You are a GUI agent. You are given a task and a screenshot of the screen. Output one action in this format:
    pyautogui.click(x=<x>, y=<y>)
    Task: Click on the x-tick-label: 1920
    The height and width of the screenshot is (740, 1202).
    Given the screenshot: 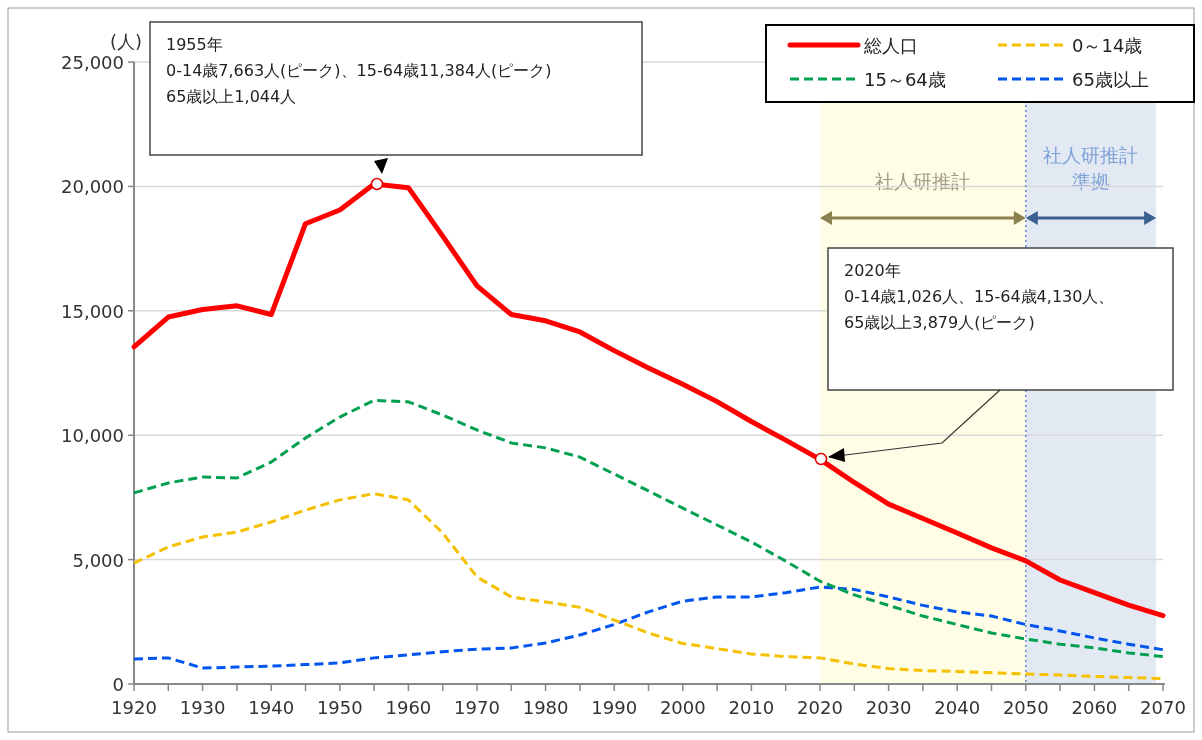 What is the action you would take?
    pyautogui.click(x=134, y=707)
    